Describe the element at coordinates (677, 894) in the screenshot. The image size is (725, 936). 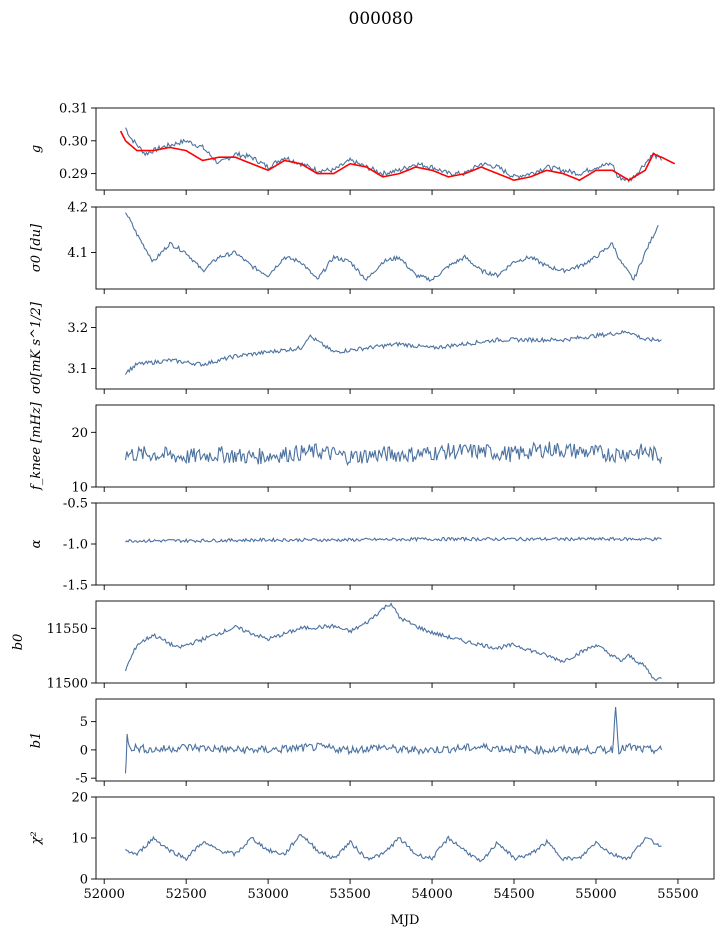
I see `x-tick-label: 55500` at that location.